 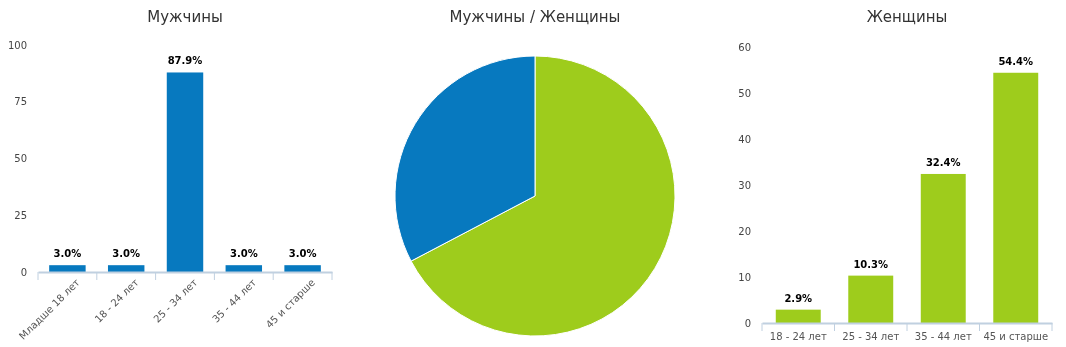 I want to click on y-tick-label: 60, so click(x=744, y=47).